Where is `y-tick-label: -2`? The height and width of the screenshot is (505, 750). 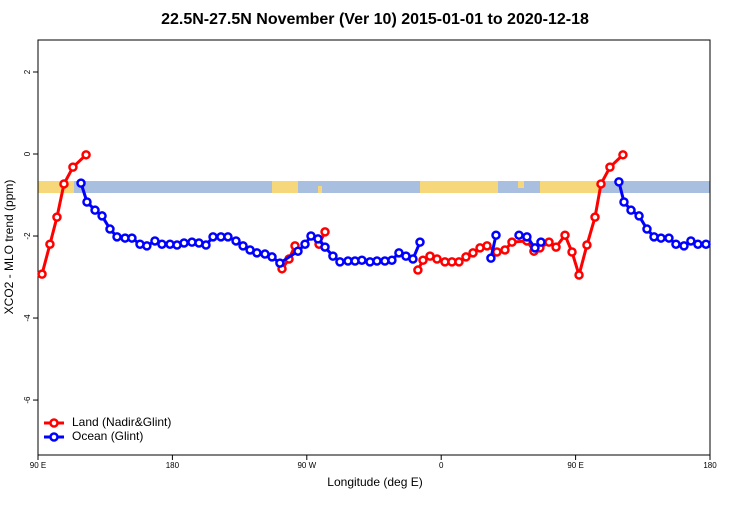 y-tick-label: -2 is located at coordinates (27, 236).